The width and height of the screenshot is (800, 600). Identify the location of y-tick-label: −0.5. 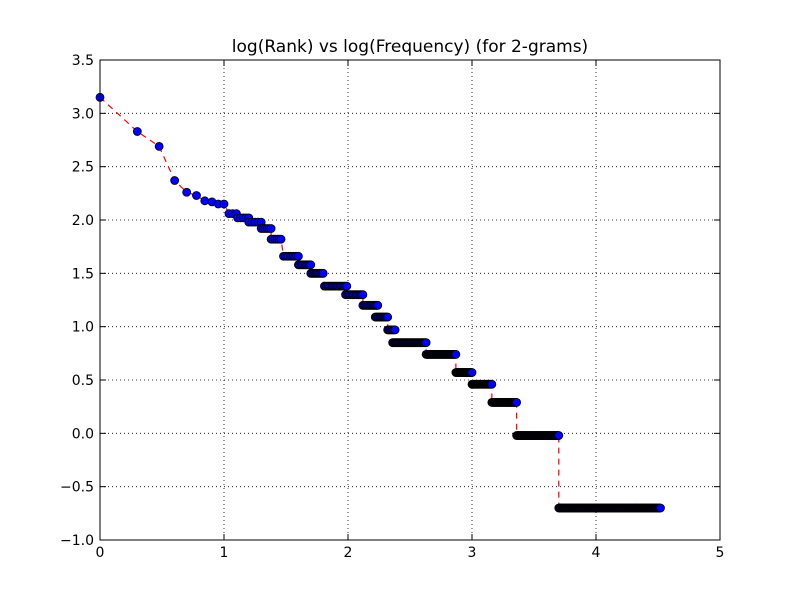
(77, 488).